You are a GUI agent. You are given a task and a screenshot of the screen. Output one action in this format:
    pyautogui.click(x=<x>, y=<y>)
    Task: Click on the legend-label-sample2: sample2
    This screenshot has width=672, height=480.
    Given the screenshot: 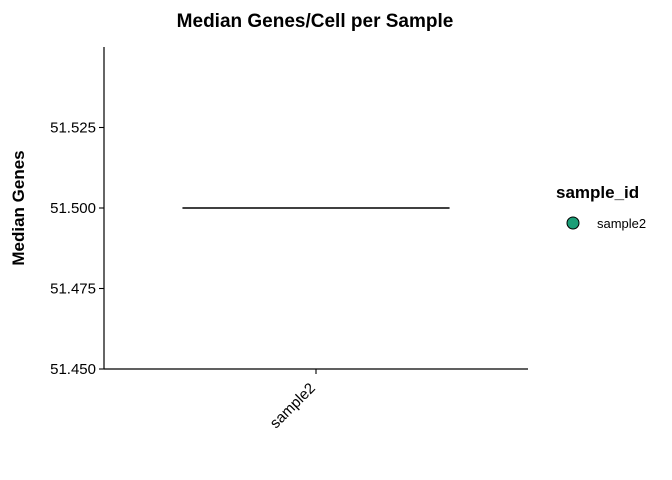 What is the action you would take?
    pyautogui.click(x=621, y=223)
    